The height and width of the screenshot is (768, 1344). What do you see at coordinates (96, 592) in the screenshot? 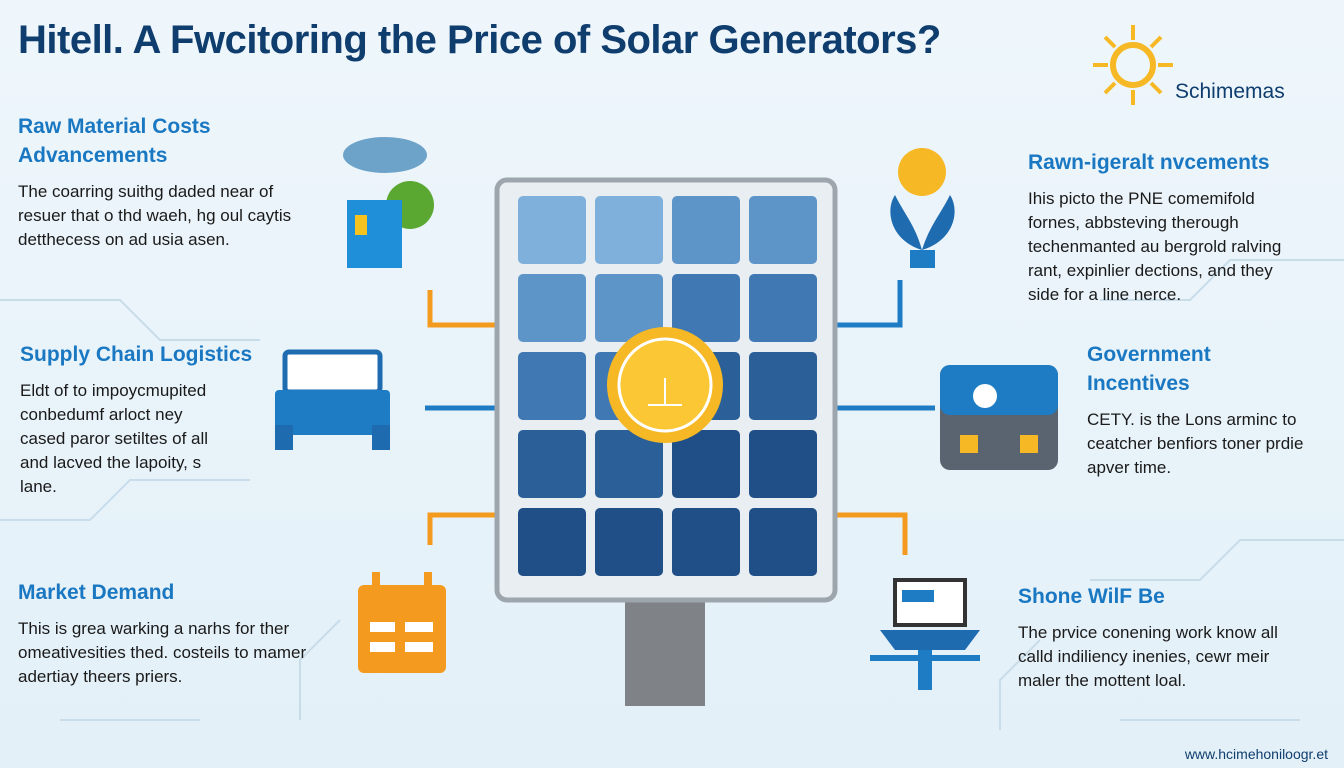
I see `title-line: Market Demand` at bounding box center [96, 592].